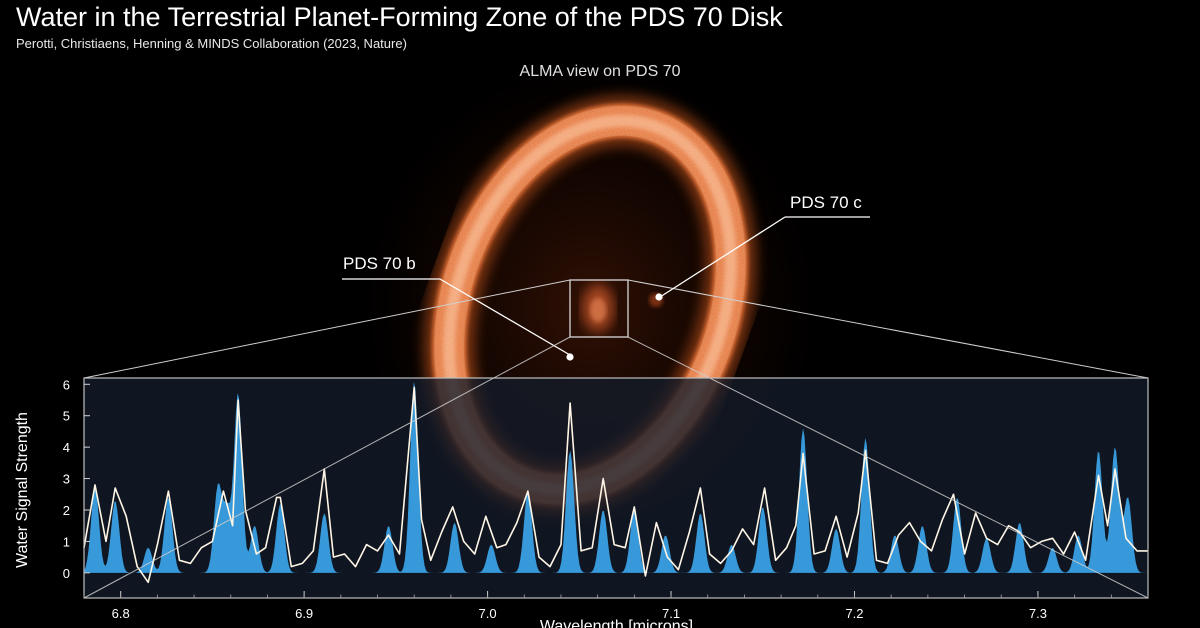 The height and width of the screenshot is (628, 1200). I want to click on zoom-line-left, so click(327, 329).